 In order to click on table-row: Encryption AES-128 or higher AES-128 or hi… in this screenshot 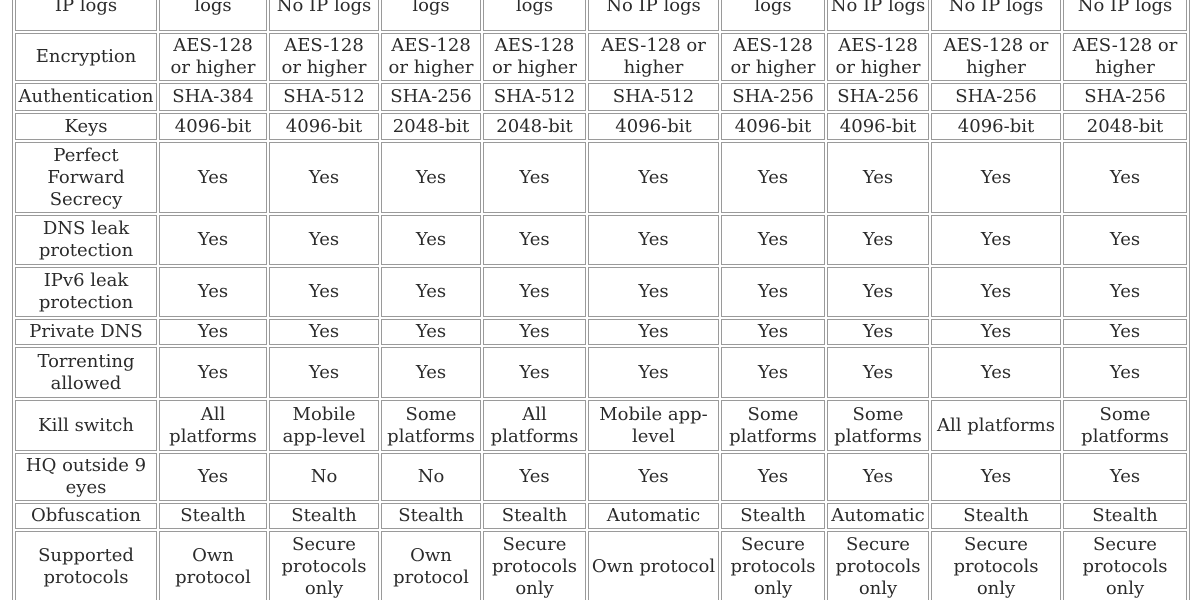, I will do `click(601, 57)`.